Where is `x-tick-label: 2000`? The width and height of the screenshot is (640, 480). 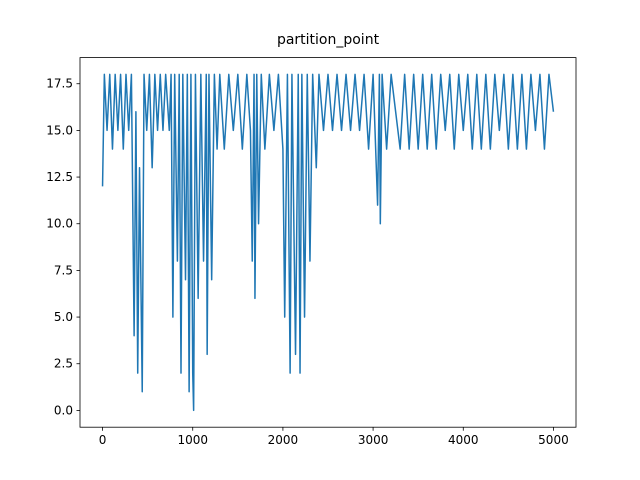
x-tick-label: 2000 is located at coordinates (283, 440).